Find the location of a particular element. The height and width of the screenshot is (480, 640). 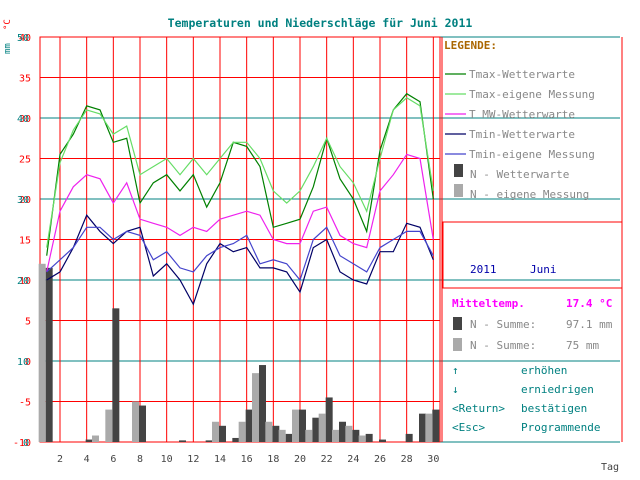

legend-item-label: N - Wetterwarte is located at coordinates (519, 174).